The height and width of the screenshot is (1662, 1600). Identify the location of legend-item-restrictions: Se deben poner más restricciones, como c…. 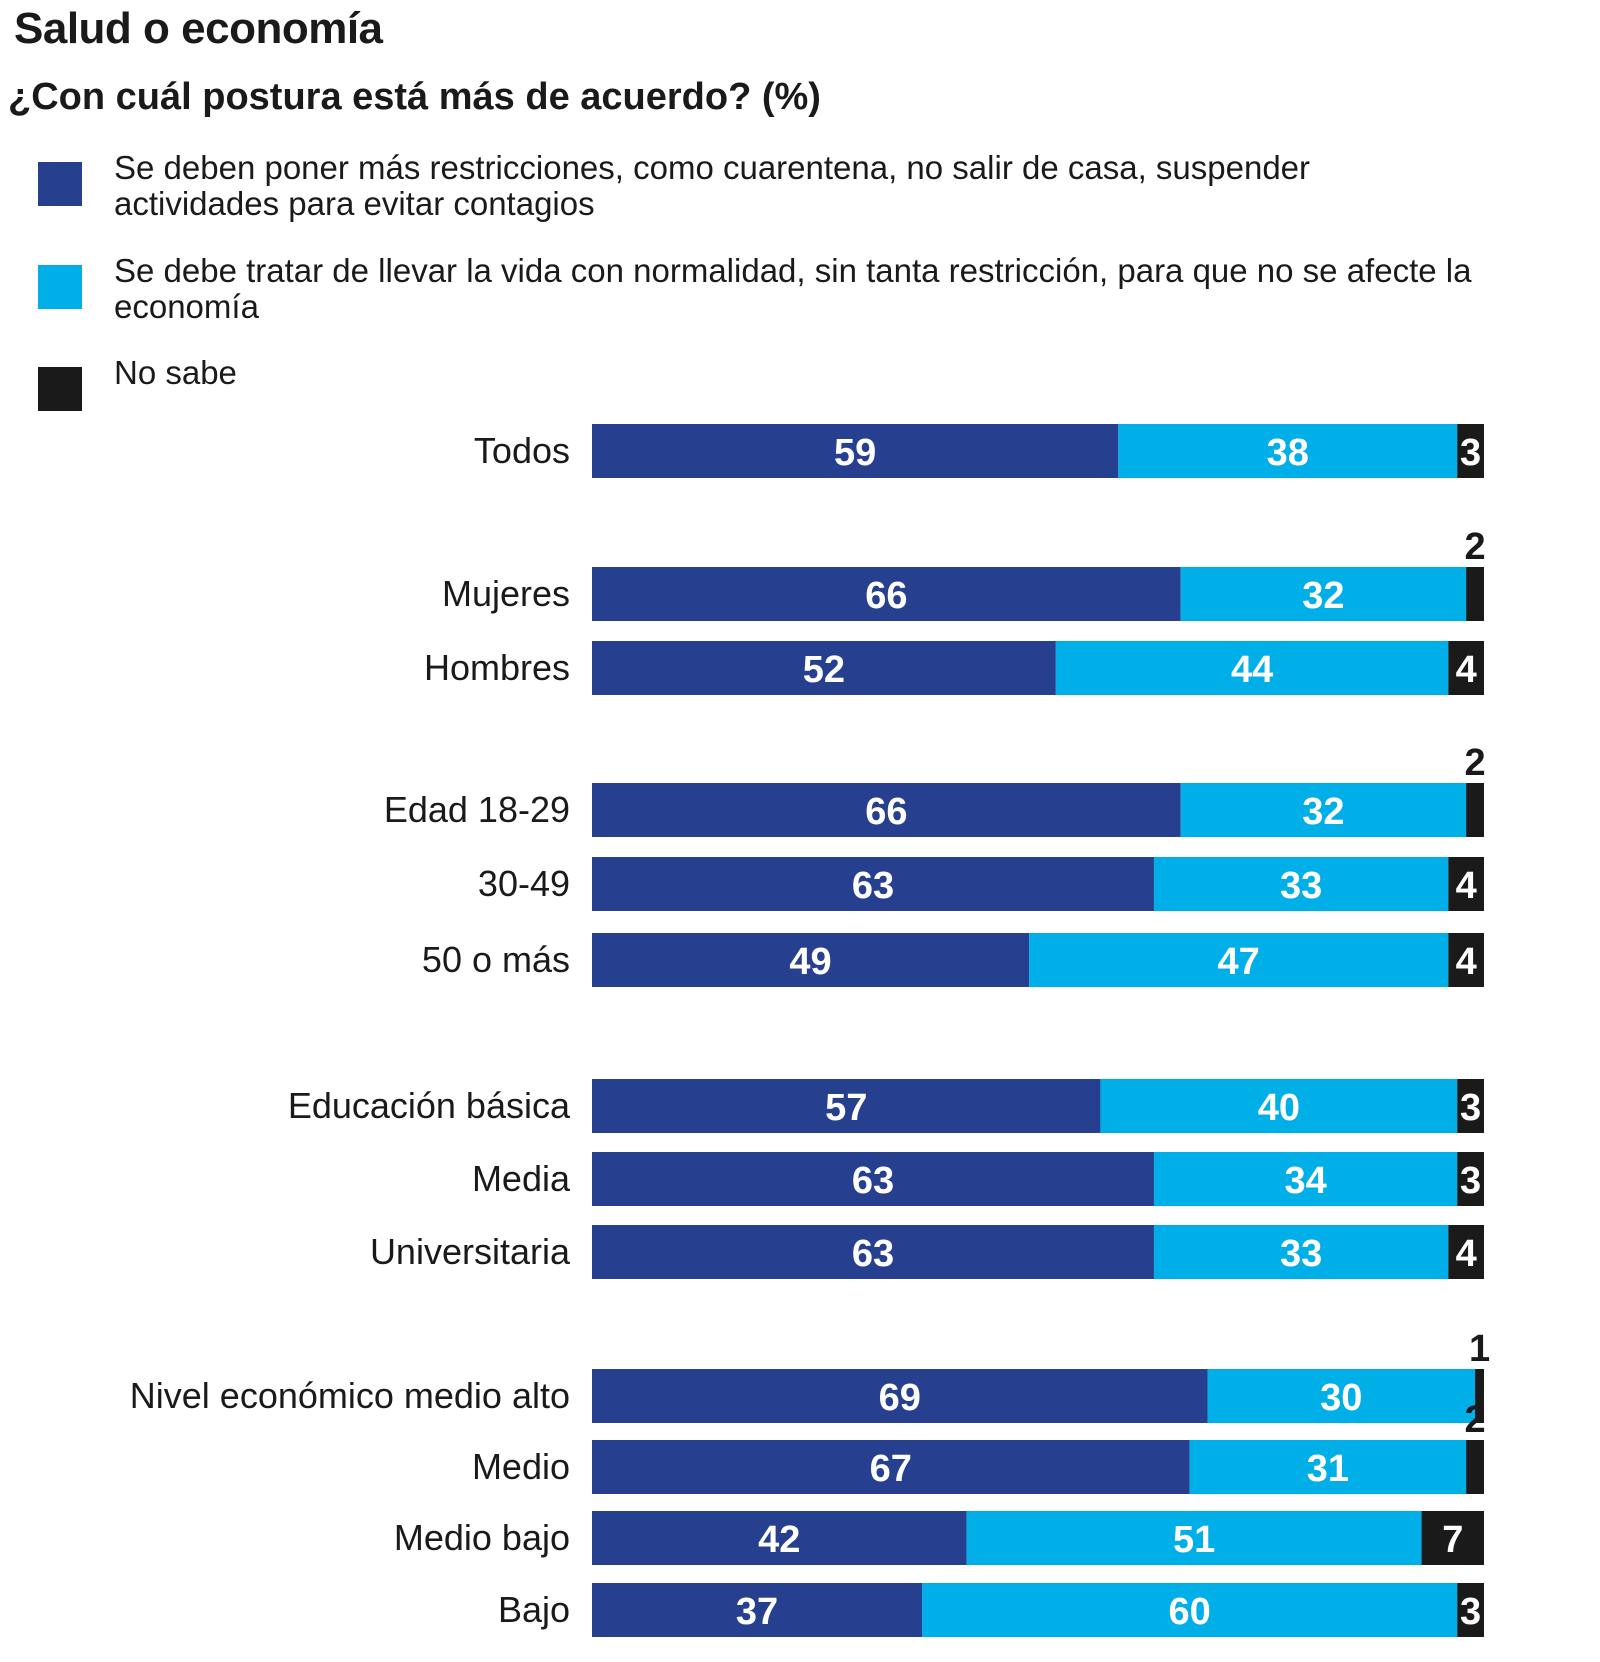
(748, 190).